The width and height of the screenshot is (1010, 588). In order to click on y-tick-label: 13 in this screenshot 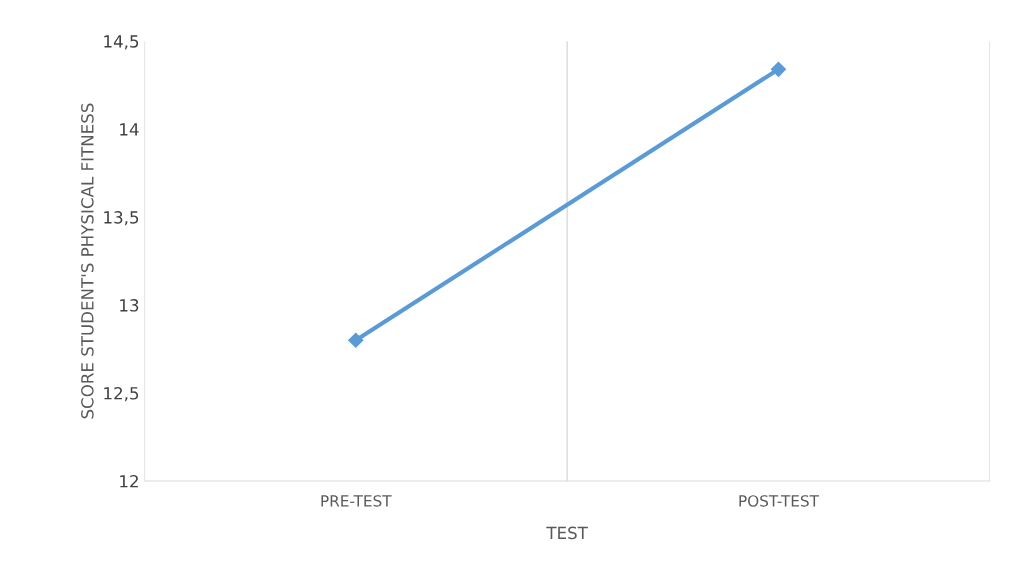, I will do `click(129, 305)`.